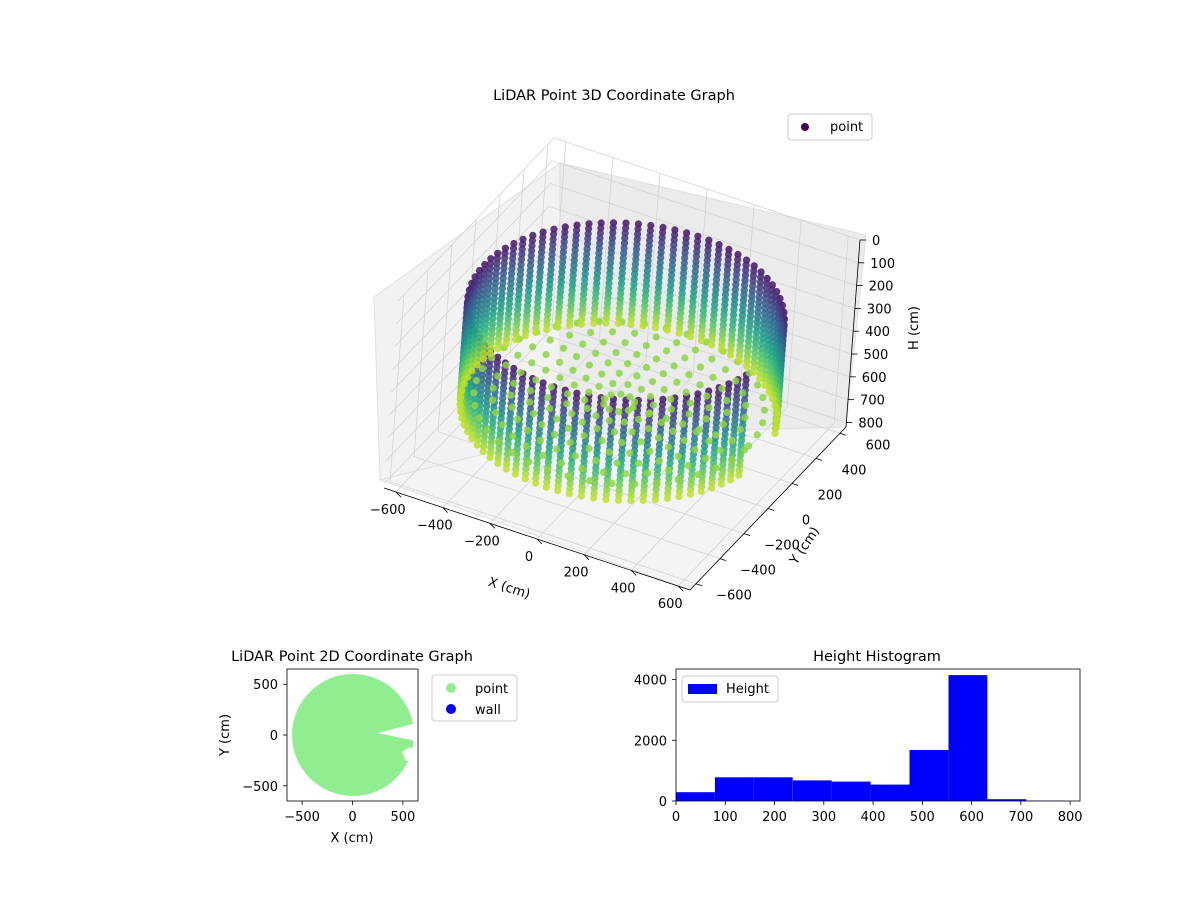 The image size is (1200, 900). What do you see at coordinates (758, 571) in the screenshot?
I see `y-tick-label: −400` at bounding box center [758, 571].